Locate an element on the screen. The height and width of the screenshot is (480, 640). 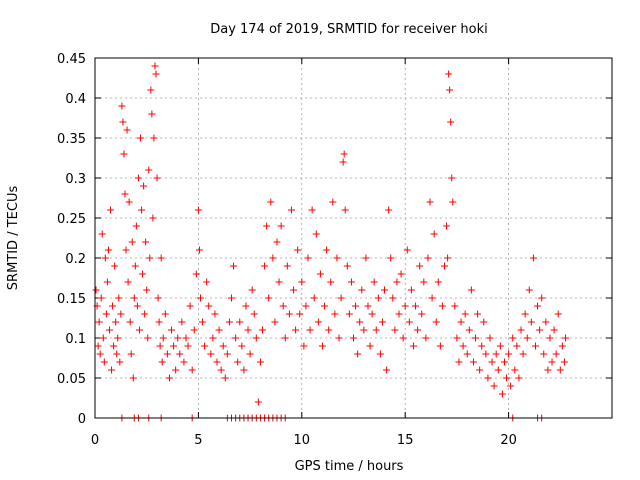
x-tick-label: 10 is located at coordinates (302, 440).